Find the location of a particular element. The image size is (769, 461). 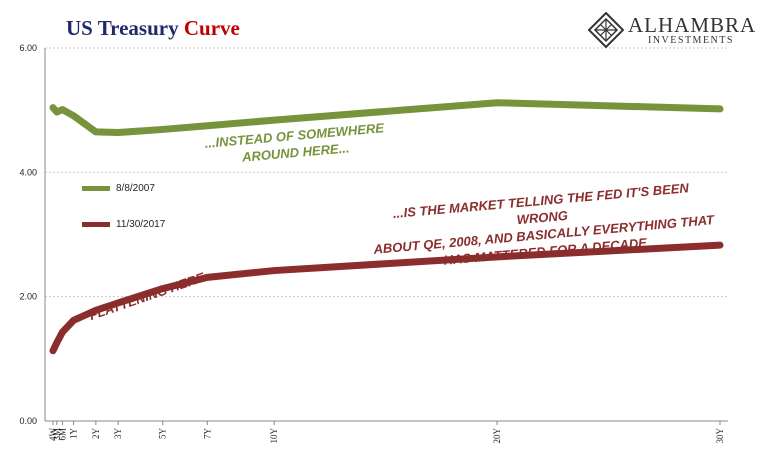

x-tick-label-6: 5Y is located at coordinates (163, 434).